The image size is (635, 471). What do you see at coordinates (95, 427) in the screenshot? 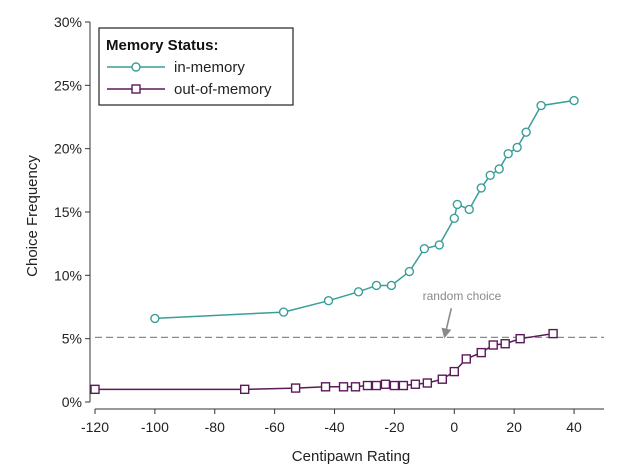
I see `x-tick-label: -120` at bounding box center [95, 427].